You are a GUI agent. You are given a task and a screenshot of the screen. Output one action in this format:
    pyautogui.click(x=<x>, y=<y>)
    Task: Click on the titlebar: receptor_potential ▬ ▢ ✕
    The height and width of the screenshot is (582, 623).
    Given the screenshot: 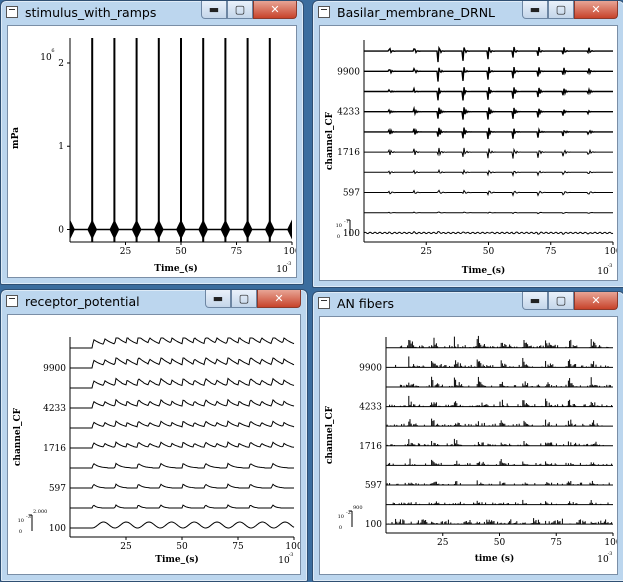 What is the action you would take?
    pyautogui.click(x=154, y=302)
    